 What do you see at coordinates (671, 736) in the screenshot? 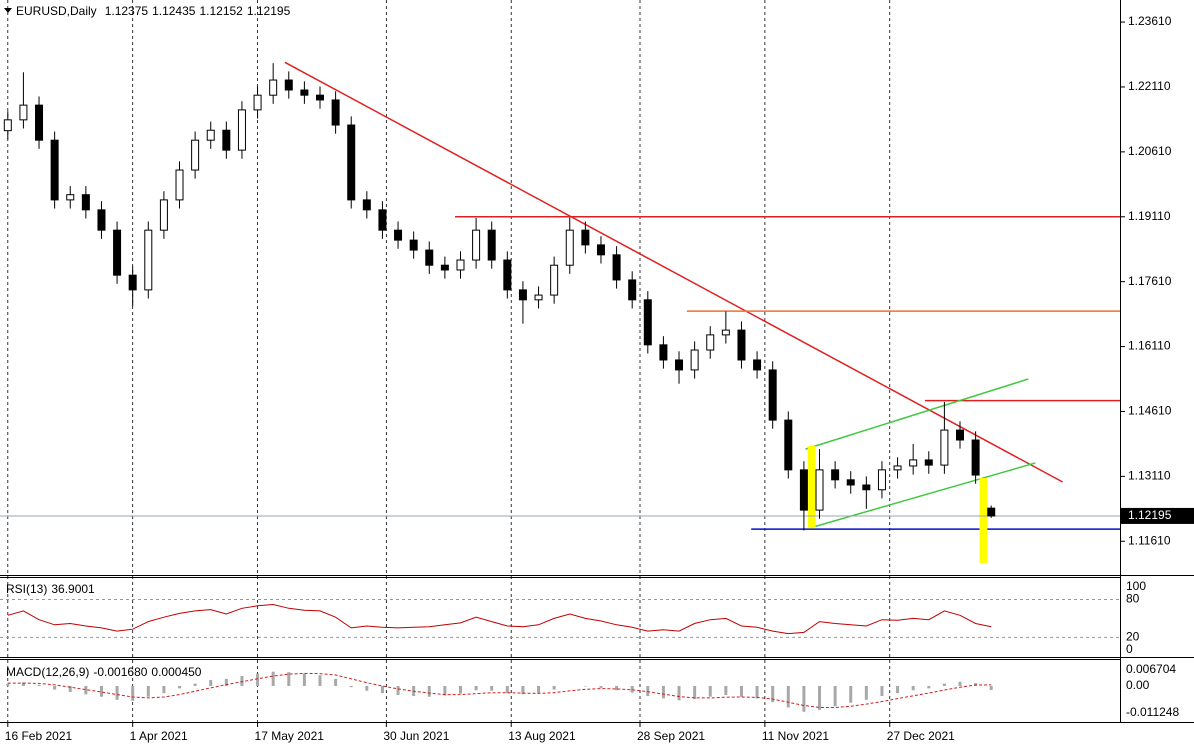
I see `x-tick-label: 28 Sep 2021` at bounding box center [671, 736].